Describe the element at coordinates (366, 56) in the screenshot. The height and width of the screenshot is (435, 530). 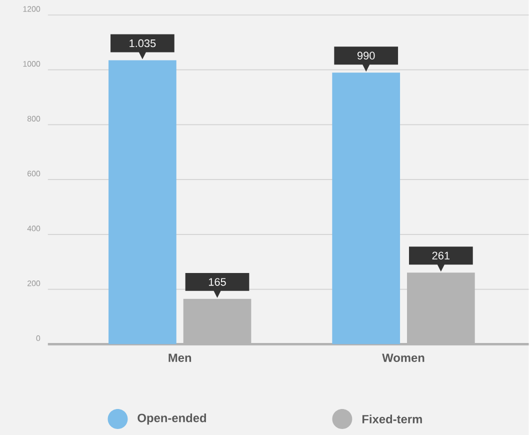
I see `data-label: 990` at that location.